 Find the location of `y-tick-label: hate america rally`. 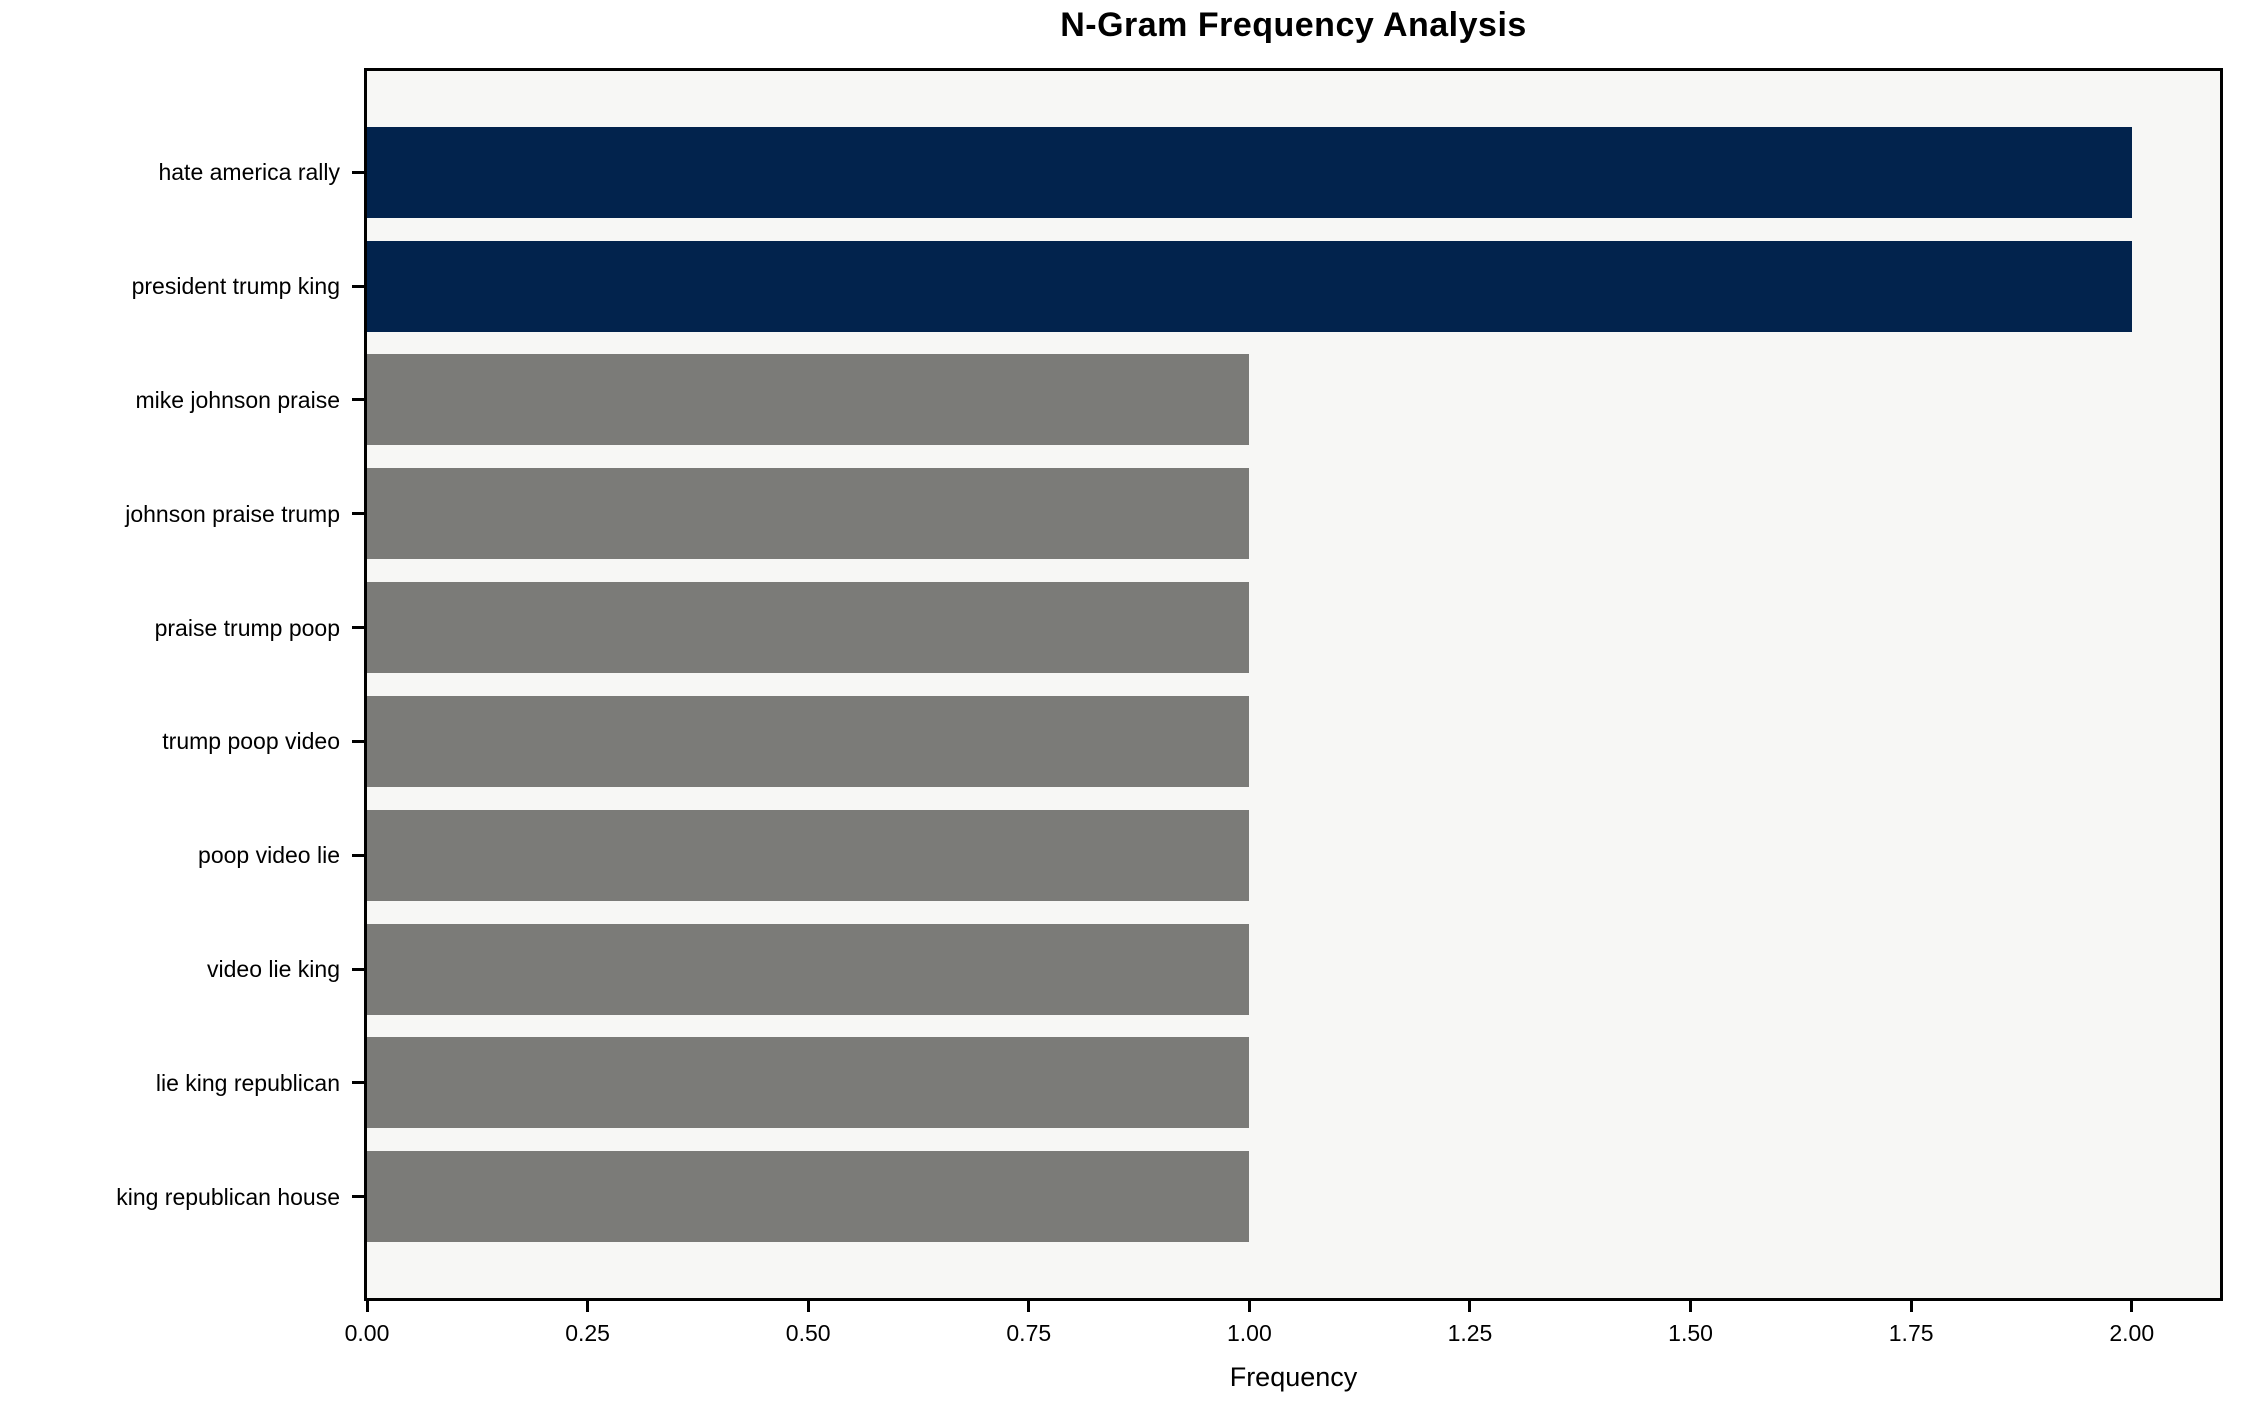

y-tick-label: hate america rally is located at coordinates (249, 172).